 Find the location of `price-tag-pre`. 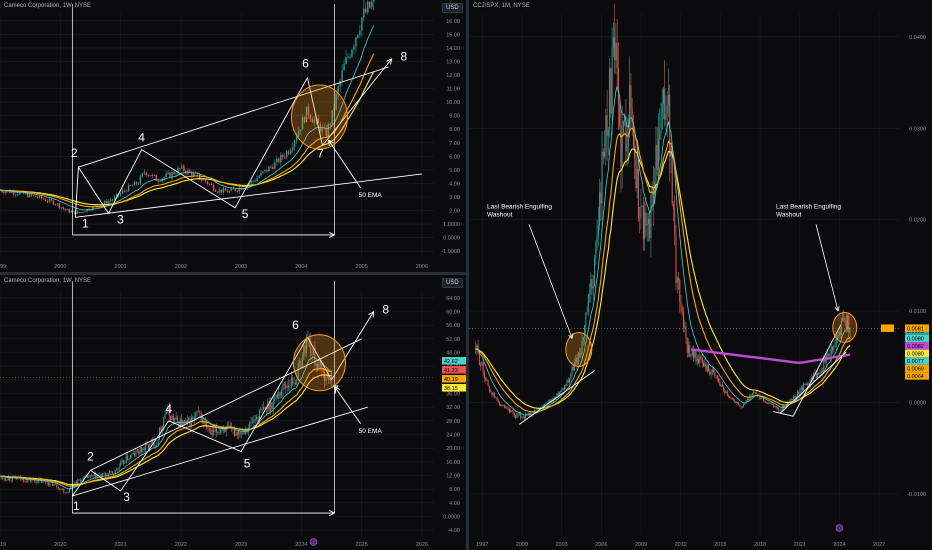

price-tag-pre is located at coordinates (887, 328).